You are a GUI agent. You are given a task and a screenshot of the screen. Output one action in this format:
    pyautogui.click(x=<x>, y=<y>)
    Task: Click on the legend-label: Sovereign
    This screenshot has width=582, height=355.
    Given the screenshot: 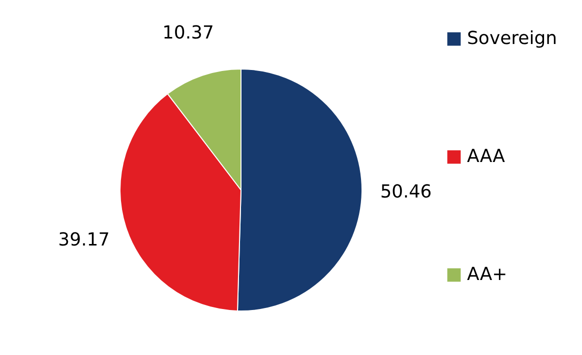 What is the action you would take?
    pyautogui.click(x=512, y=38)
    